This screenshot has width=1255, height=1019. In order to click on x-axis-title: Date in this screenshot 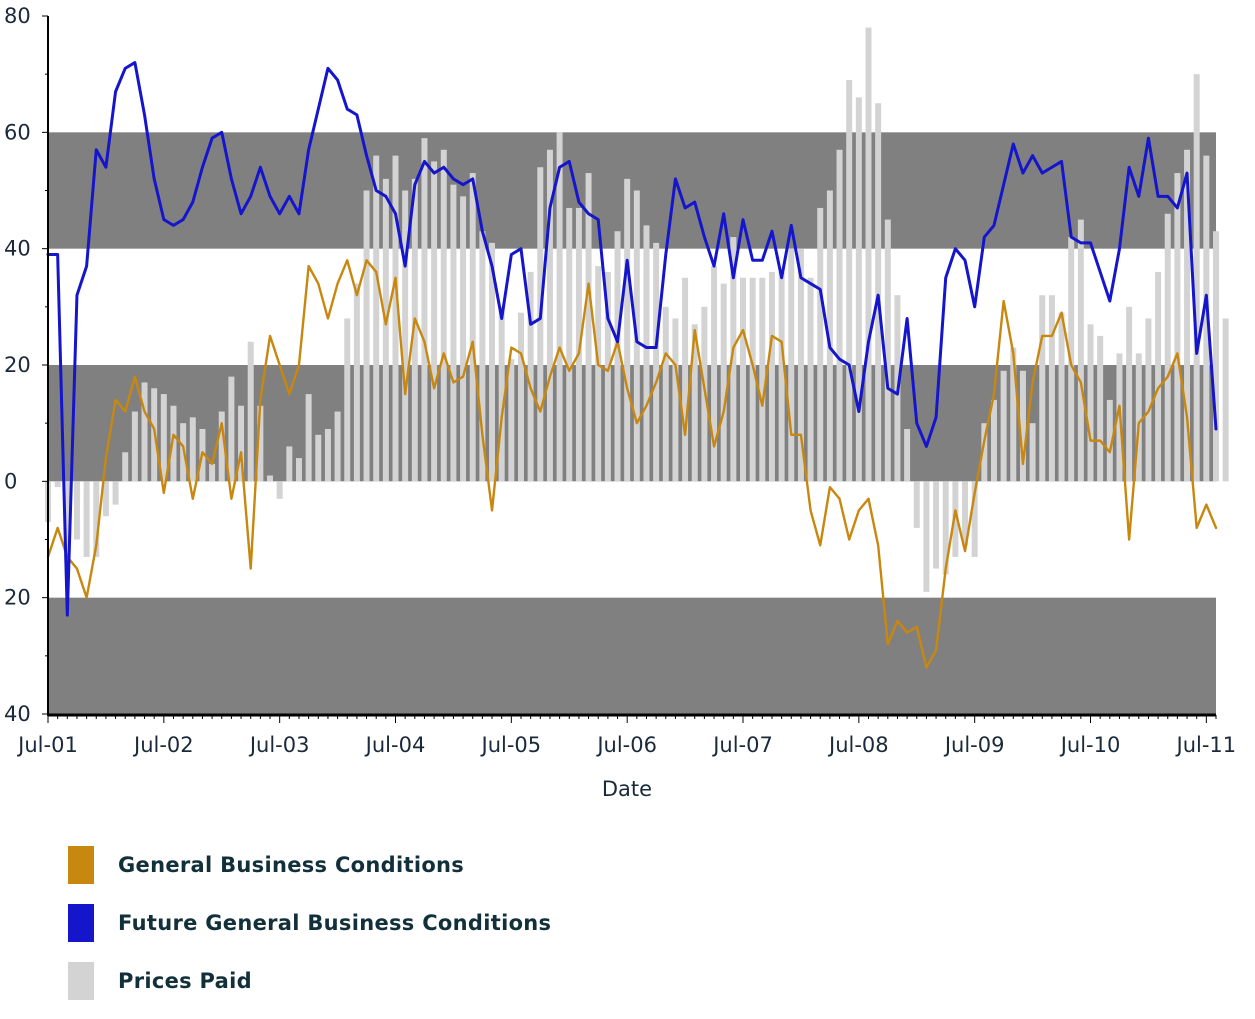, I will do `click(627, 789)`.